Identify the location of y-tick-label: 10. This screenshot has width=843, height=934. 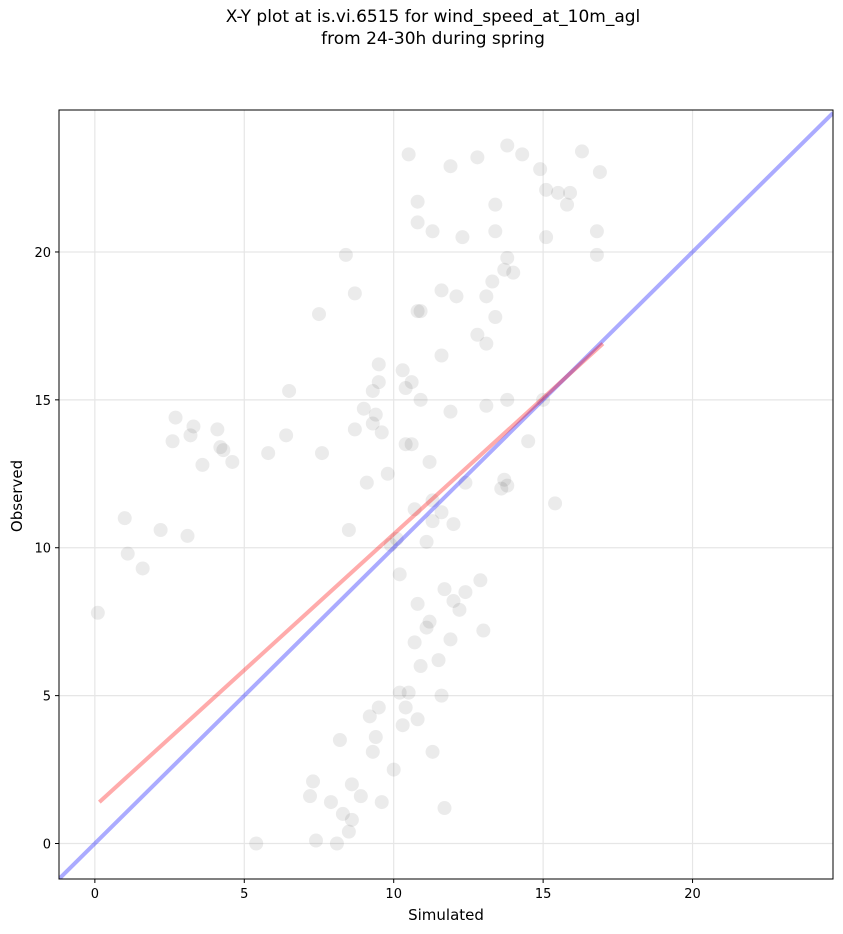
(42, 549).